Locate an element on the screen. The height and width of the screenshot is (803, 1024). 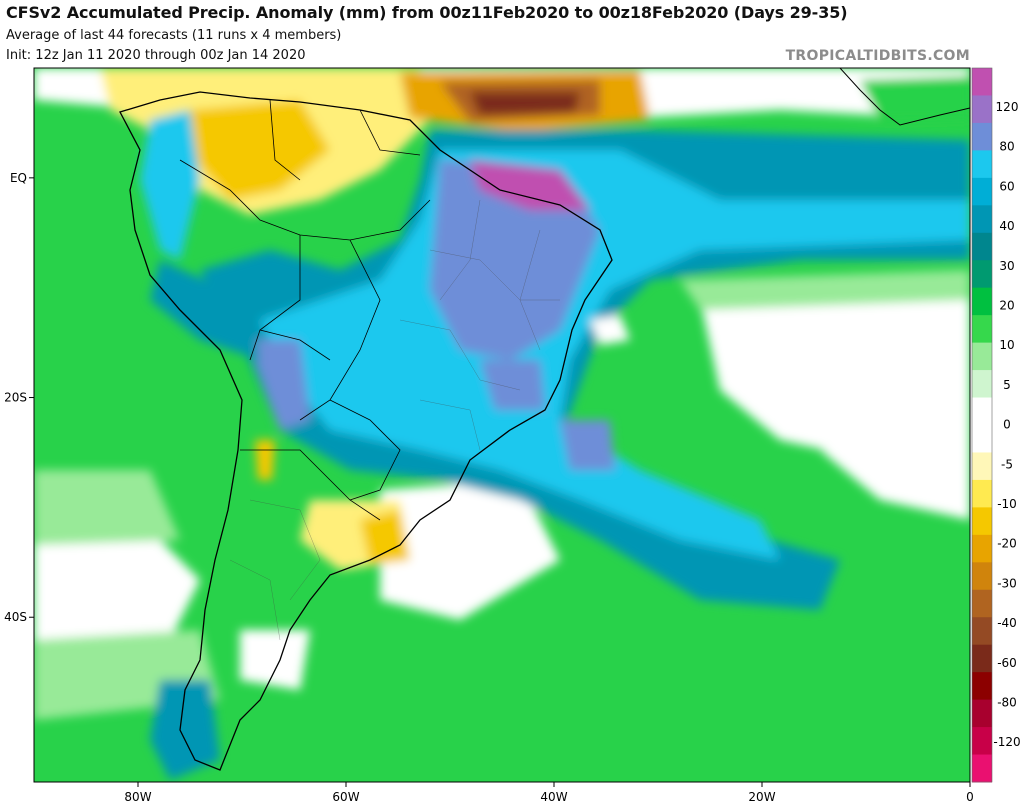
latitude-axis: EQ 20S 40S is located at coordinates (19, 397).